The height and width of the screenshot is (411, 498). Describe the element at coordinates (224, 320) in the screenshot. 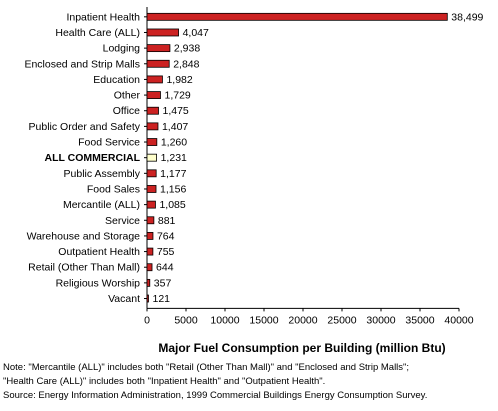

I see `x-tick-label: 10000` at that location.